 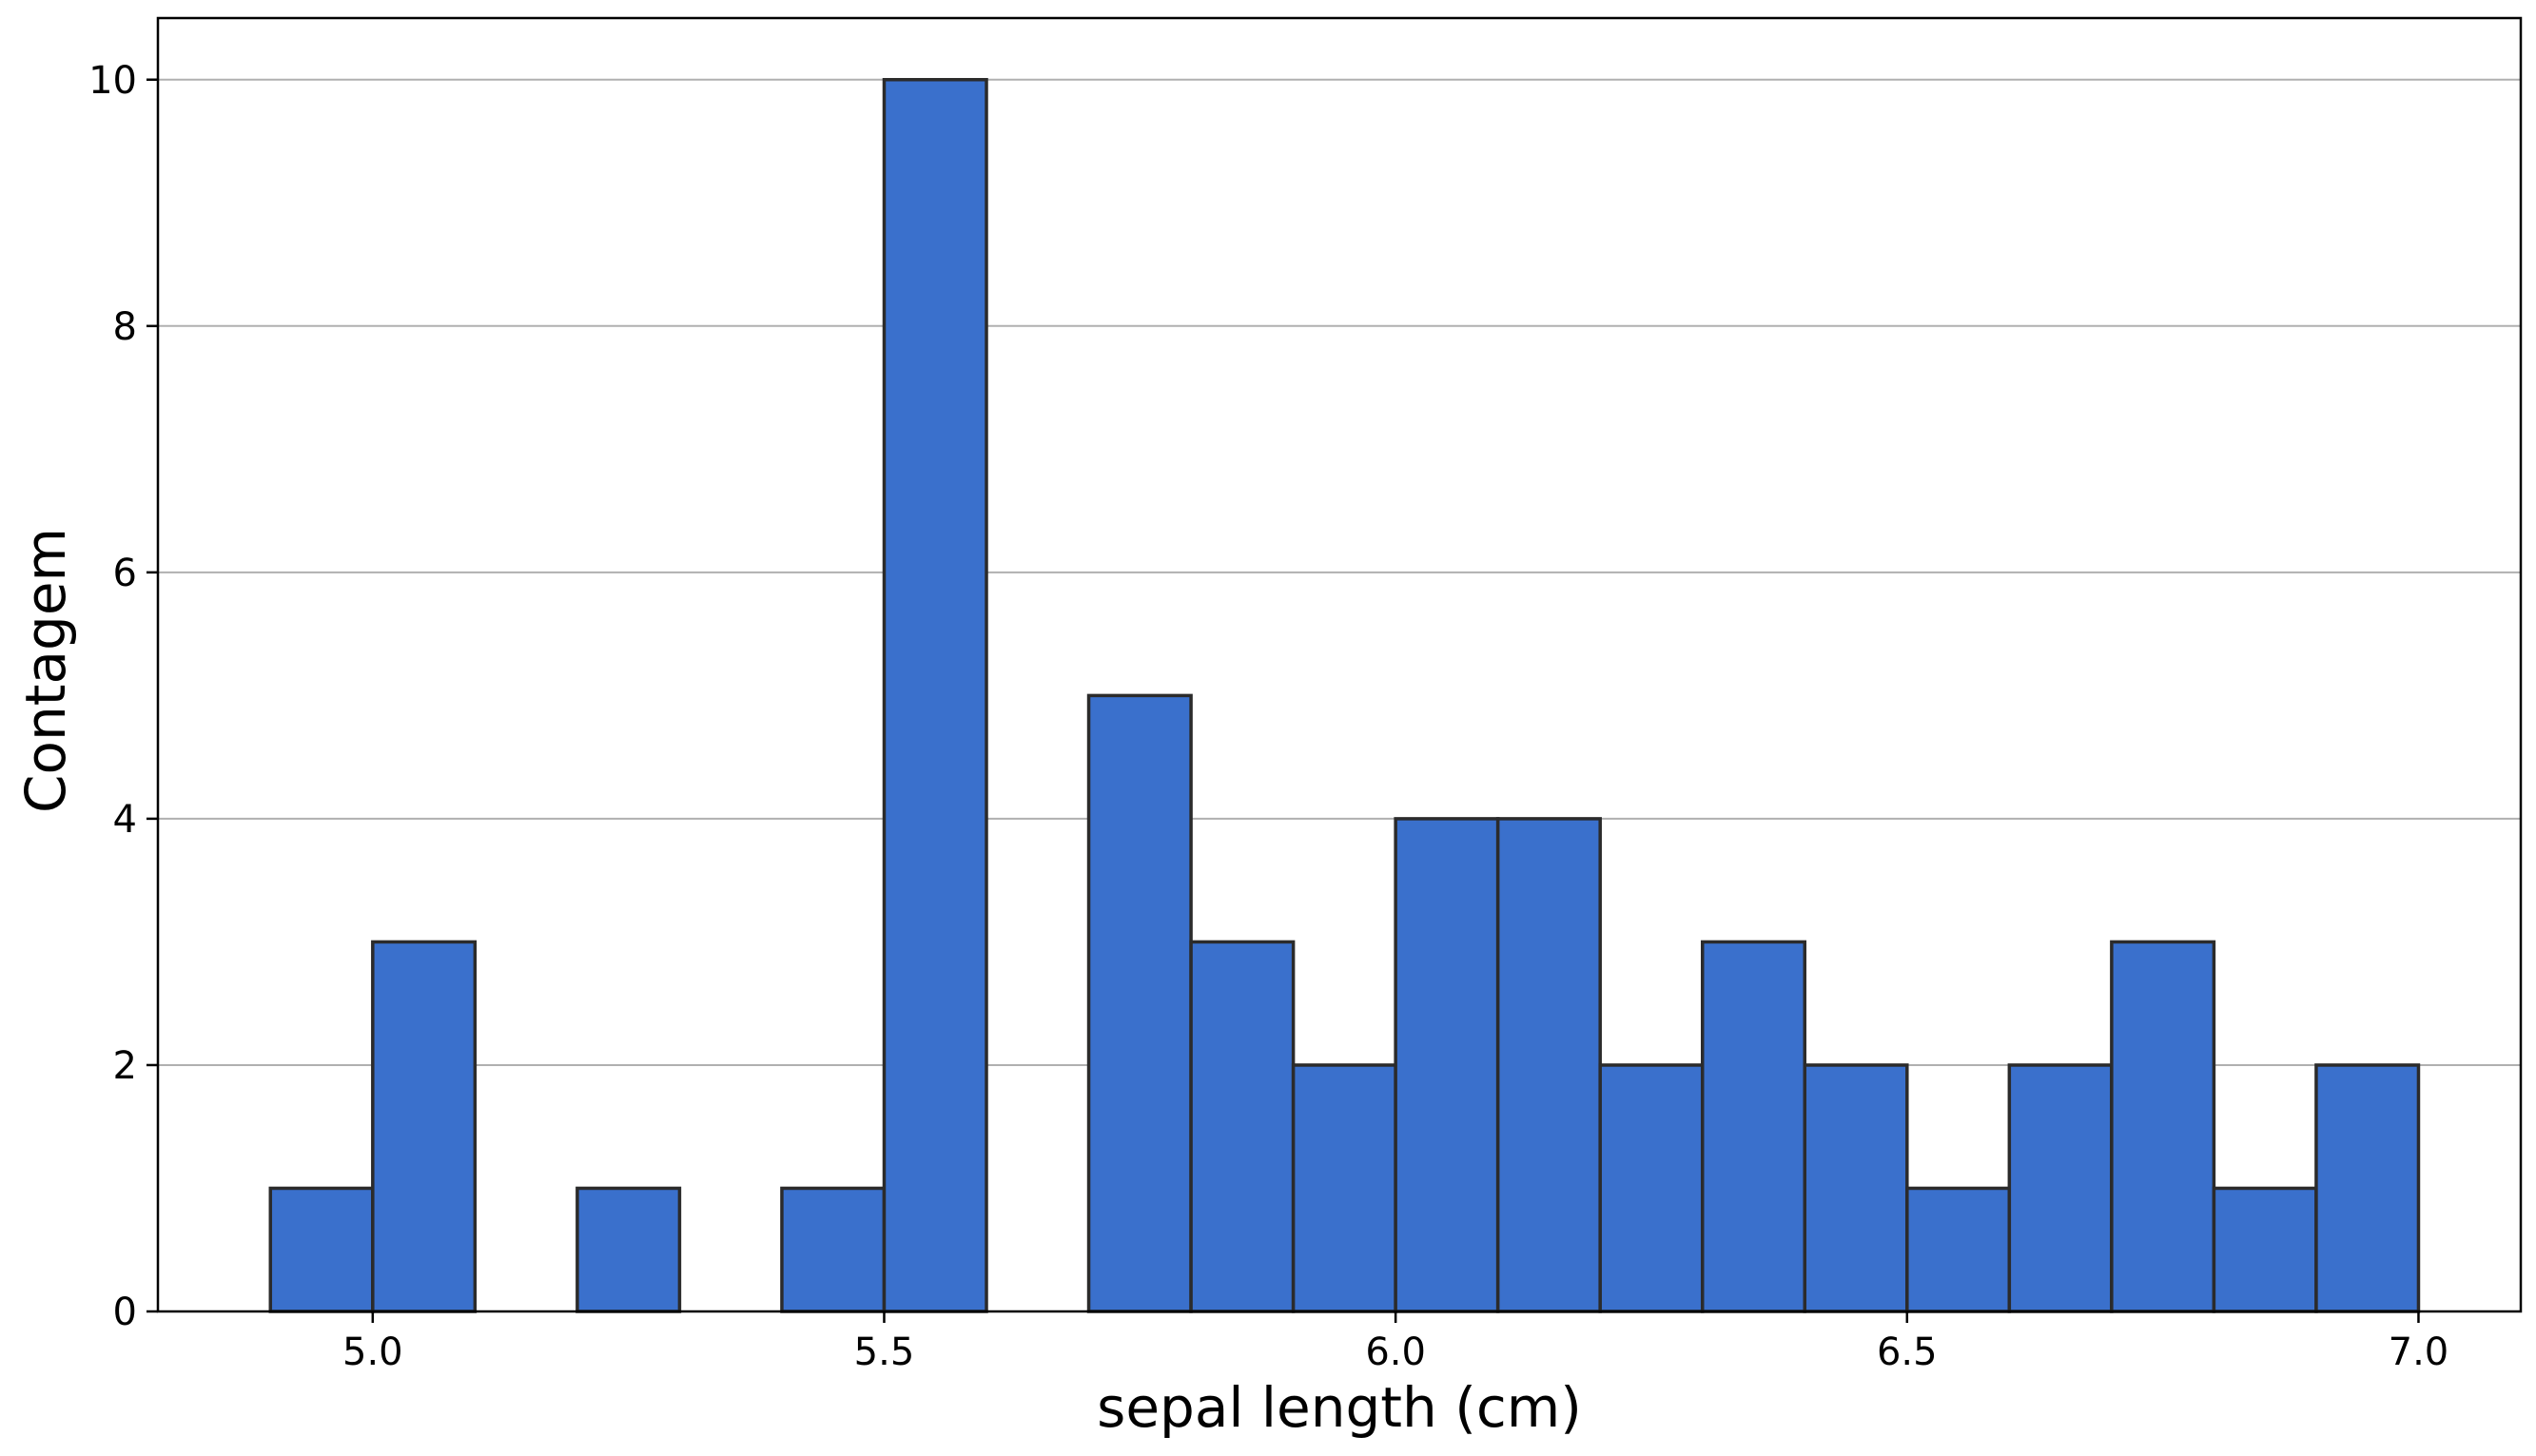 I want to click on x-tick-label: 5.0, so click(x=372, y=1352).